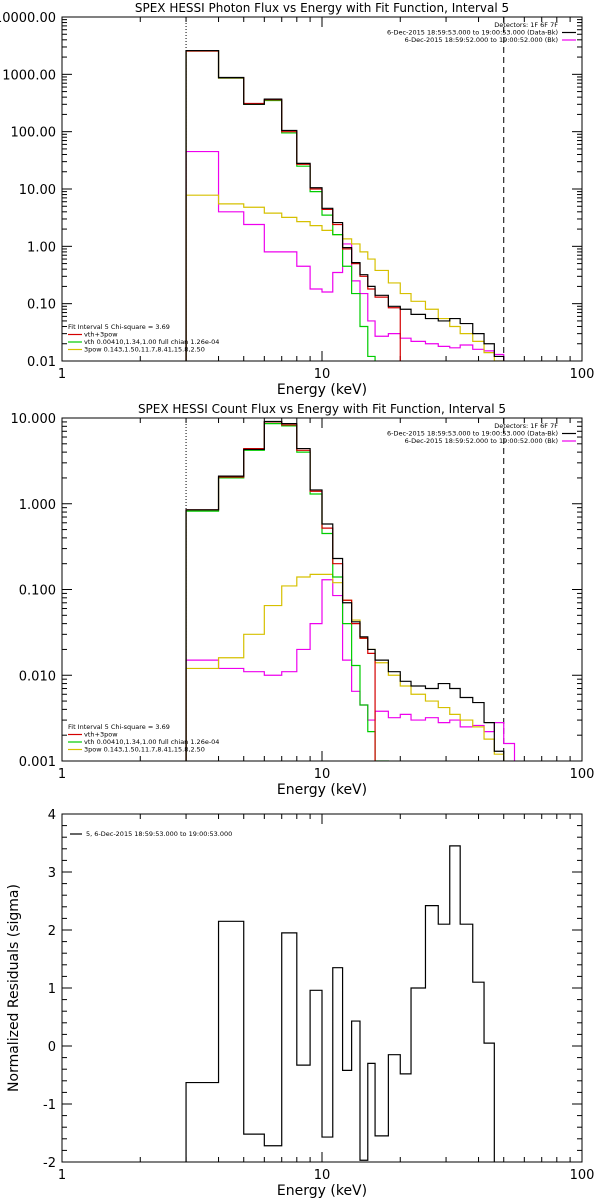 This screenshot has width=600, height=1200. What do you see at coordinates (49, 1163) in the screenshot?
I see `y-tick-label: -2` at bounding box center [49, 1163].